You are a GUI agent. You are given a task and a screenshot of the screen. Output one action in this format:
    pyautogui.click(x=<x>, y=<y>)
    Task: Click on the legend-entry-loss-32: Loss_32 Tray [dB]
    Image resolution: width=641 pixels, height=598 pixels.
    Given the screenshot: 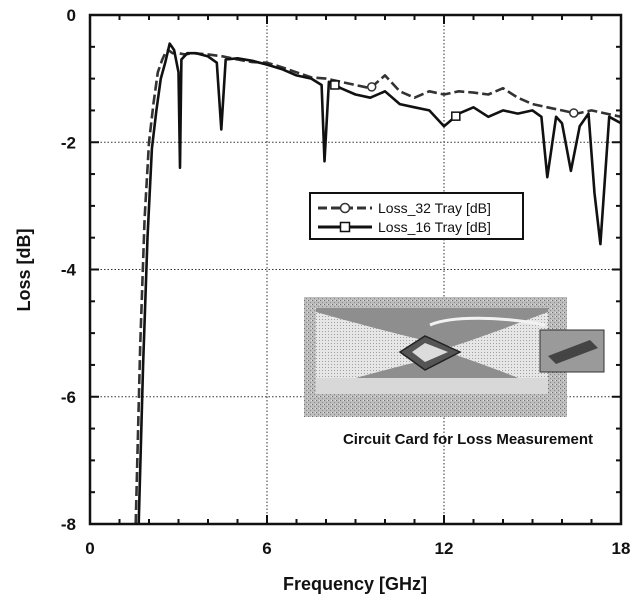 What is the action you would take?
    pyautogui.click(x=404, y=208)
    